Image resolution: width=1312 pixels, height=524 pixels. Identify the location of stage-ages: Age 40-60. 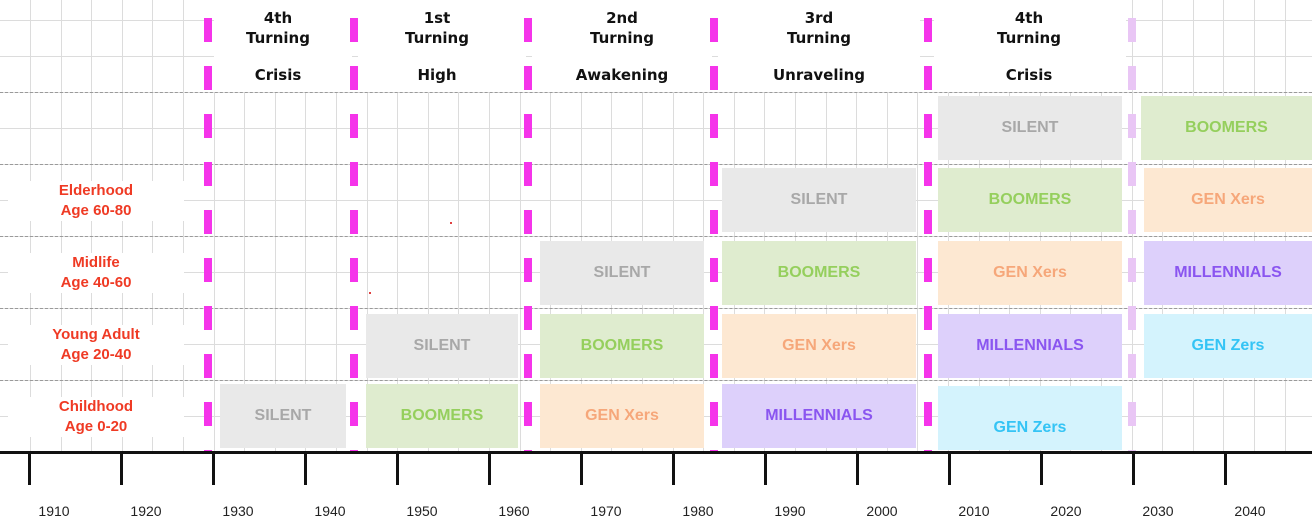
(96, 282).